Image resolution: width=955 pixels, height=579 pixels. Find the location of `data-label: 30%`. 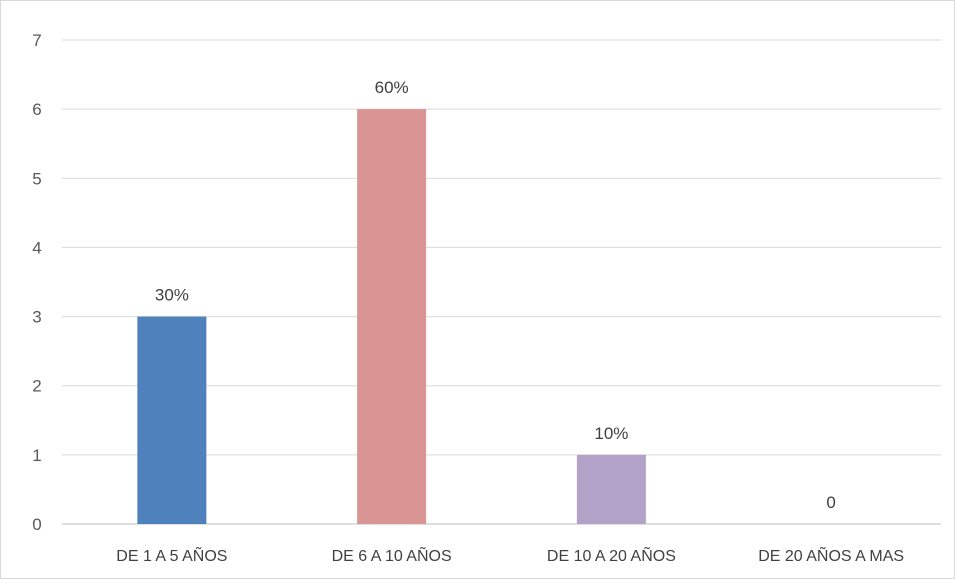

data-label: 30% is located at coordinates (172, 295).